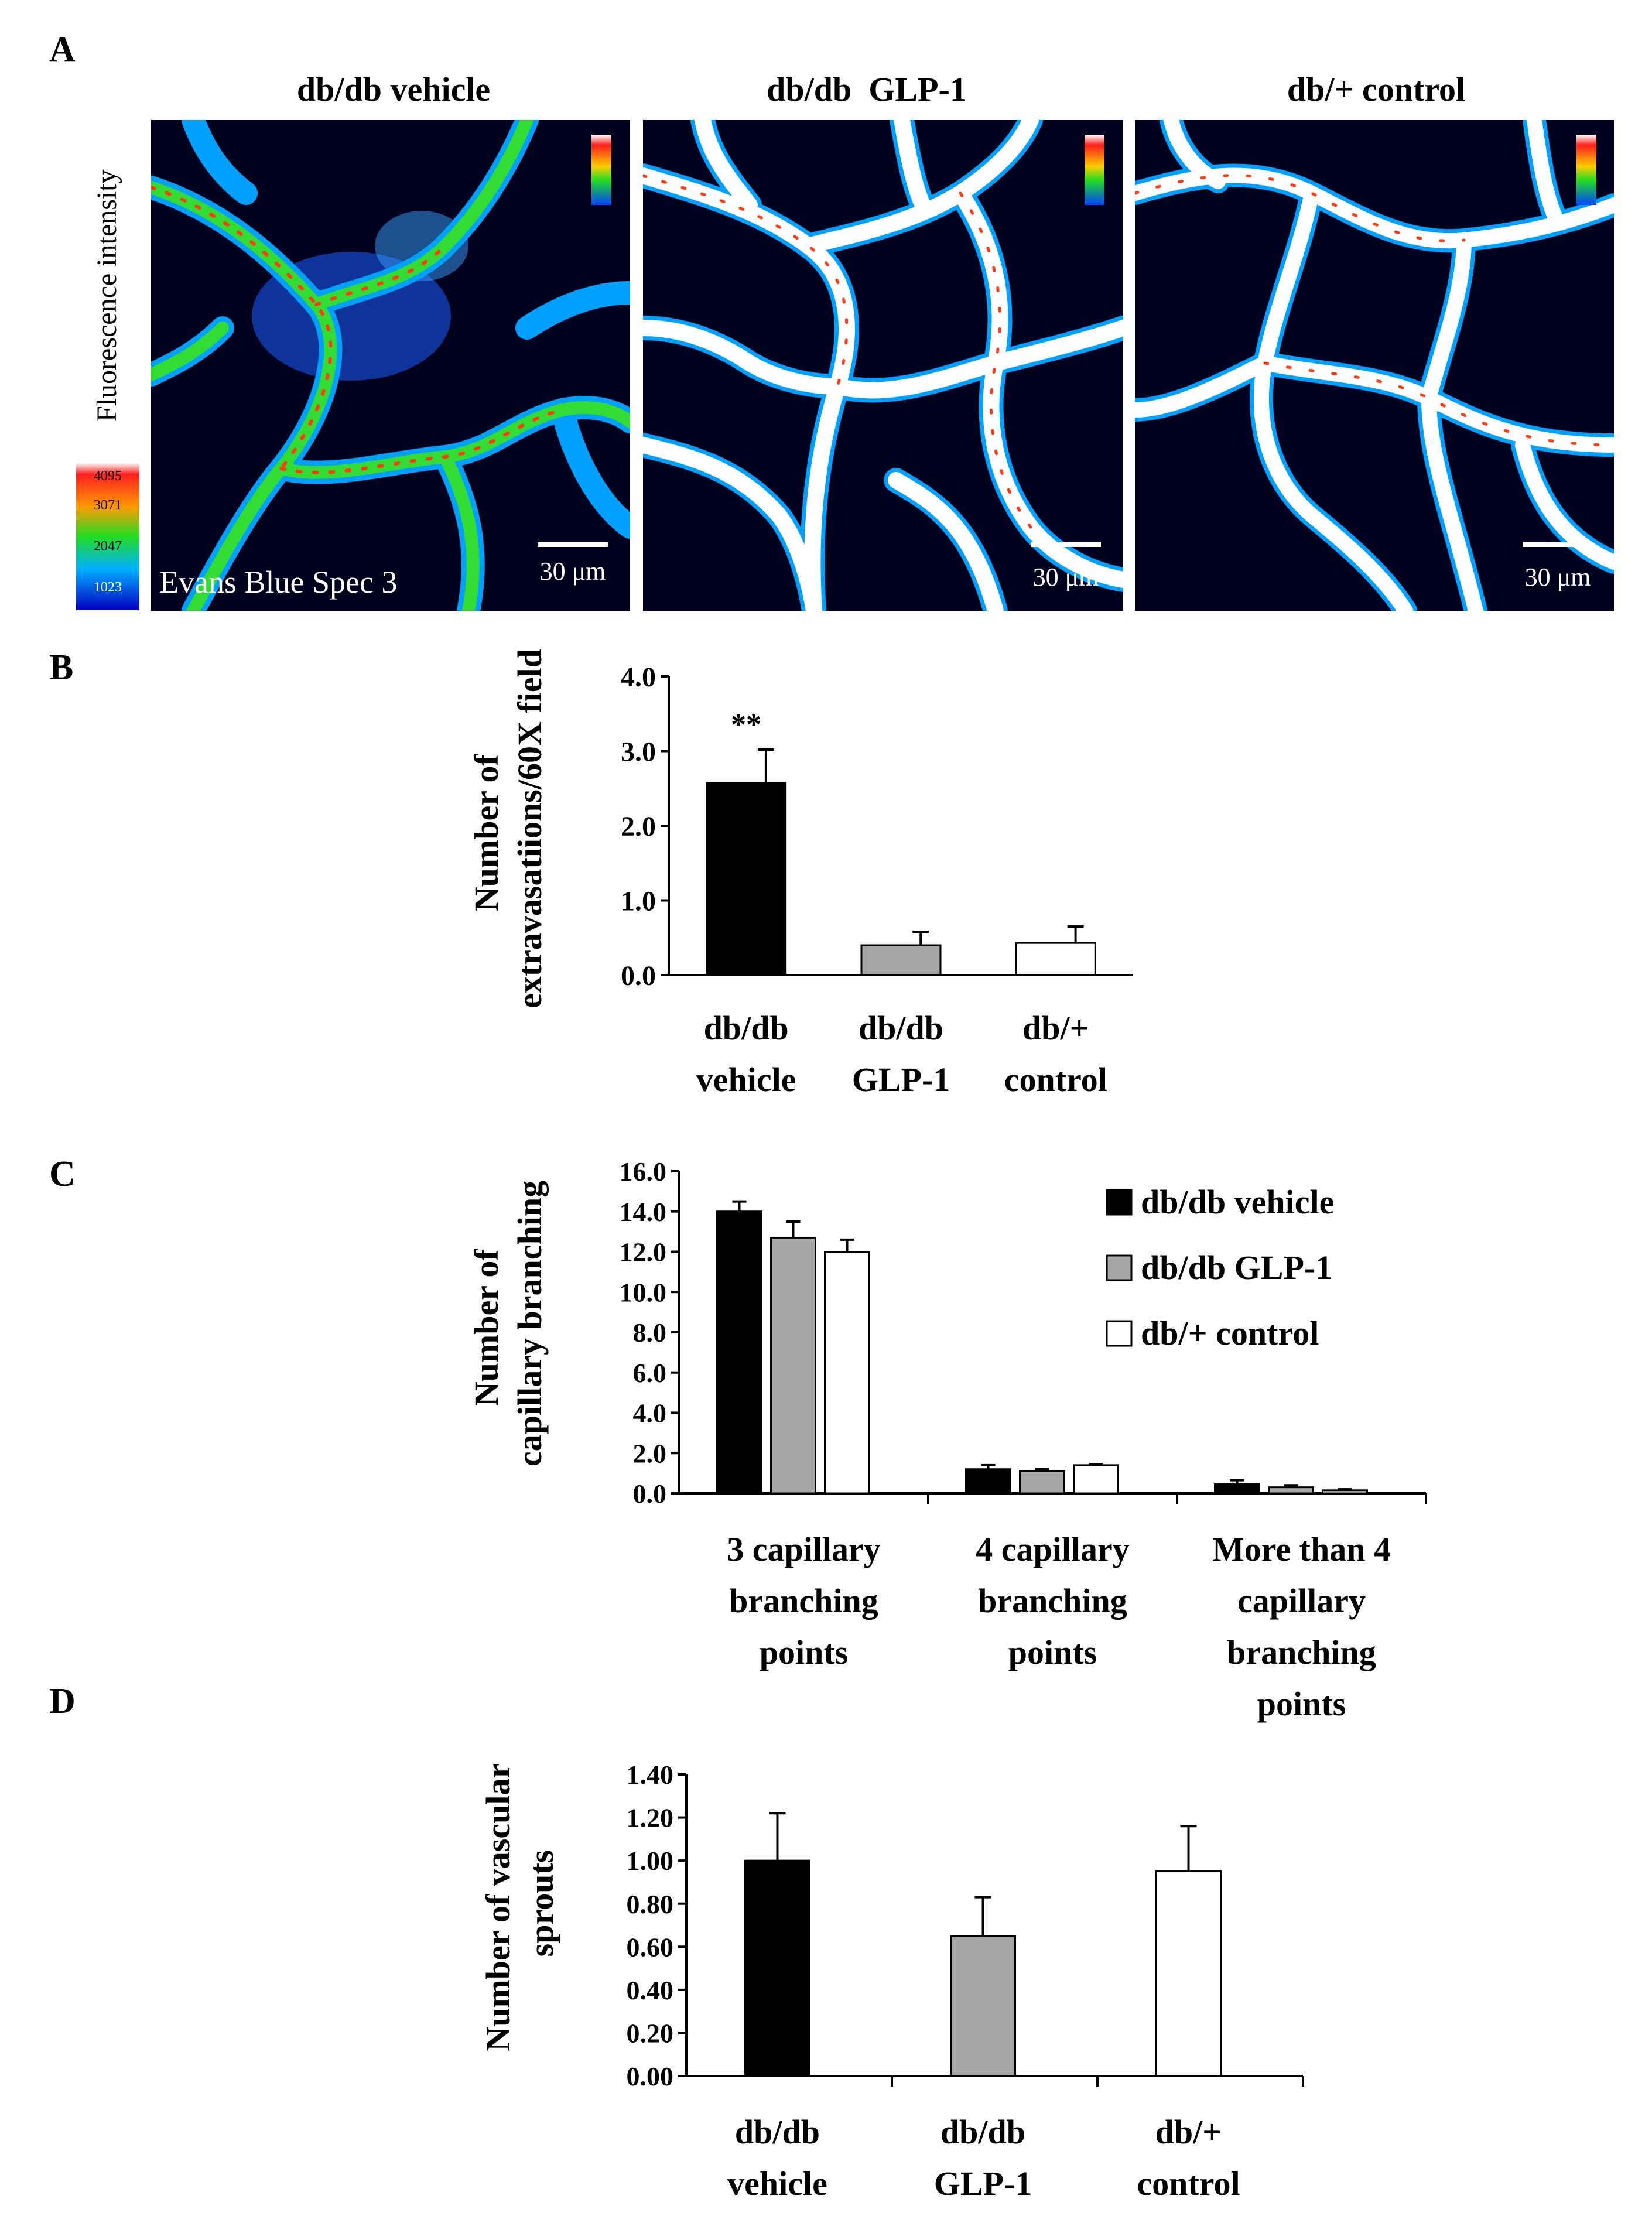 This screenshot has height=2240, width=1652. I want to click on panel-label-d: D, so click(62, 1701).